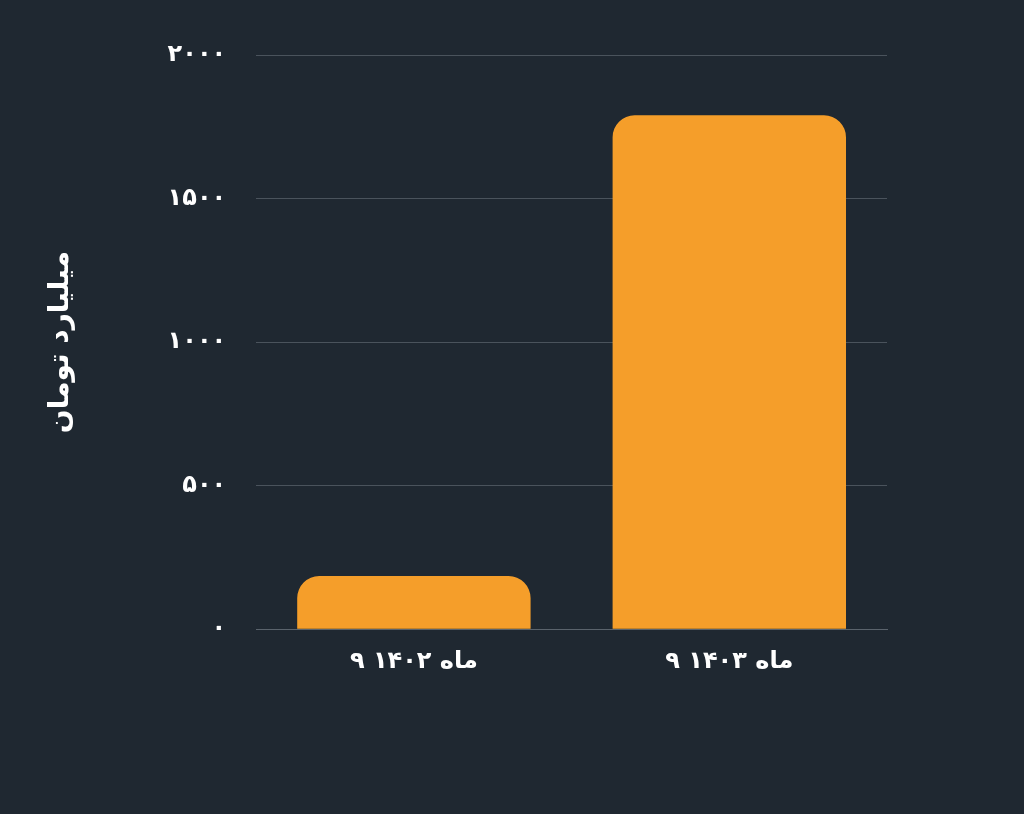  I want to click on y-tick-label: ۰, so click(219, 627).